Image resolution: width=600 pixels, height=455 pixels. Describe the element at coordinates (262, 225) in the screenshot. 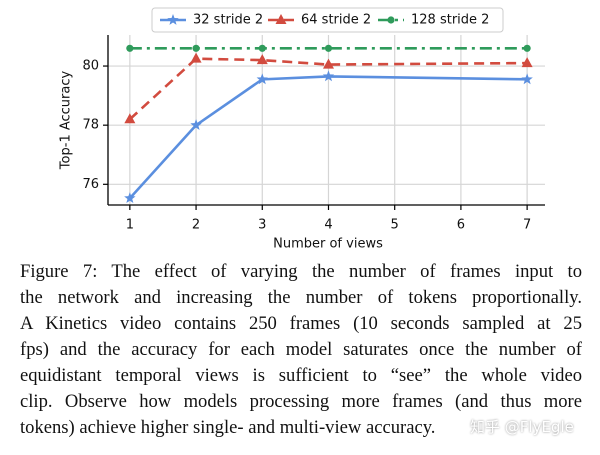

I see `x-tick-label: 3` at that location.